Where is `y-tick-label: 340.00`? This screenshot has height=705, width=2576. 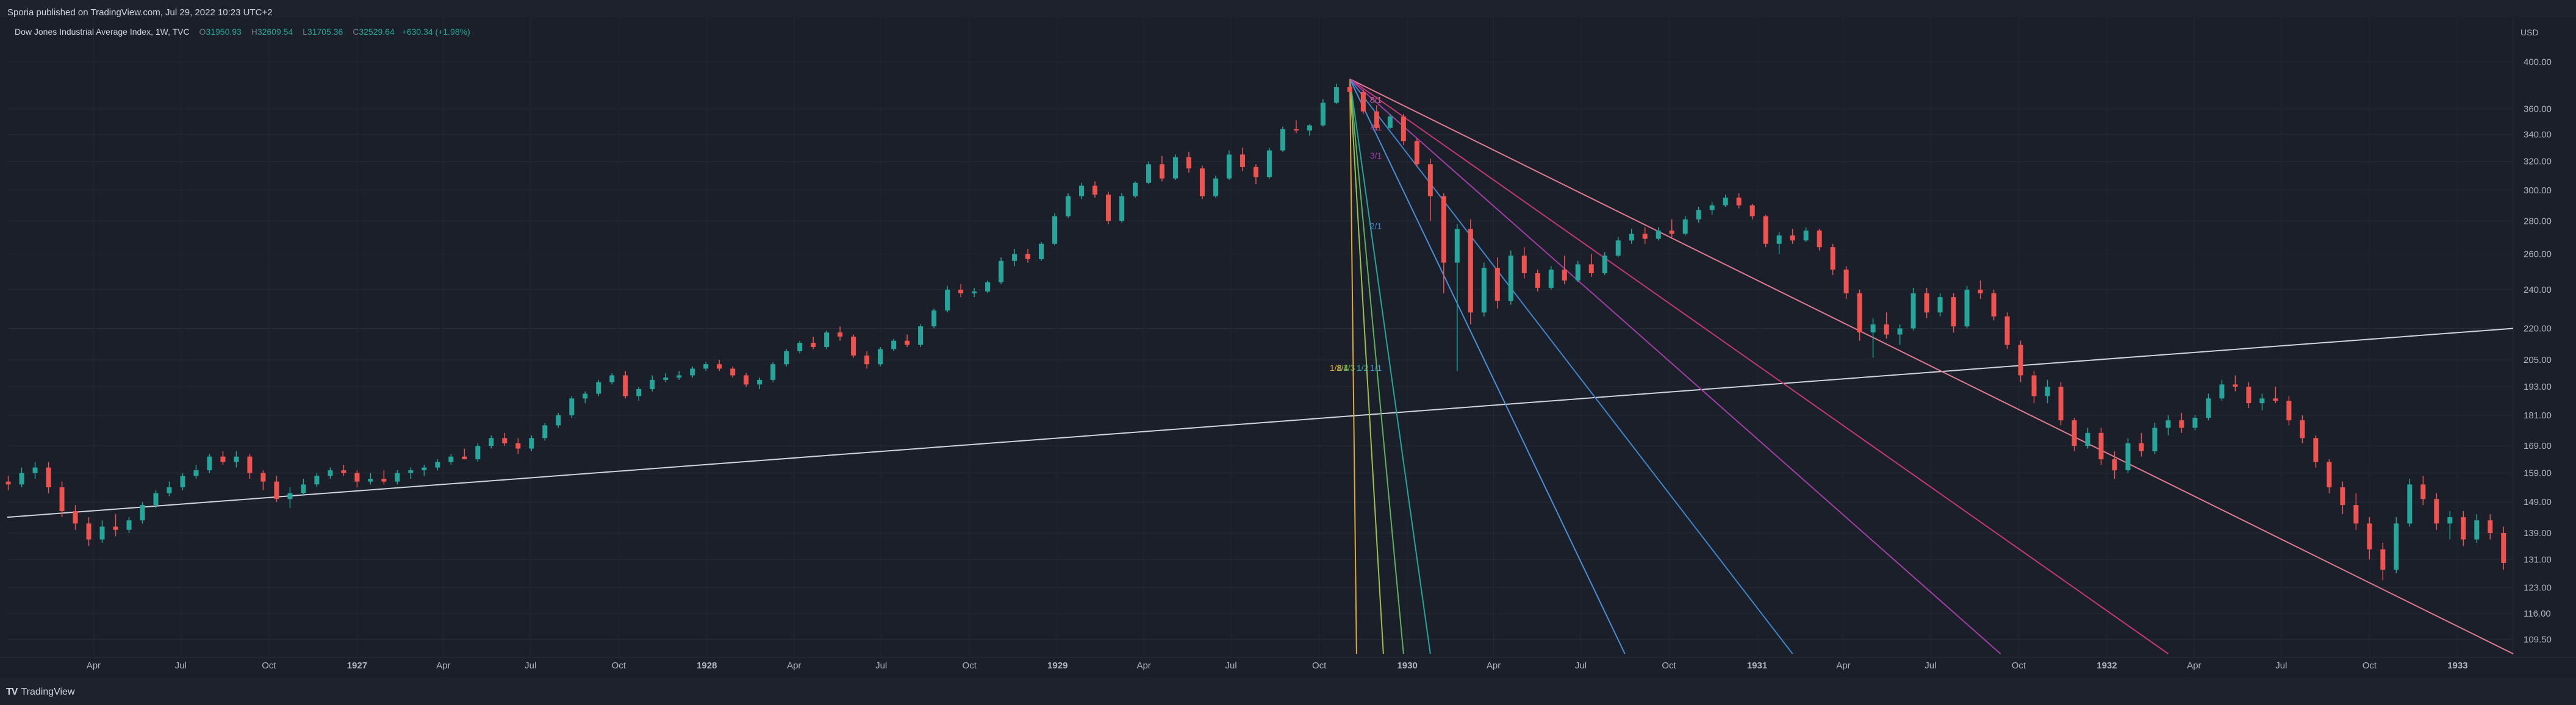
y-tick-label: 340.00 is located at coordinates (2538, 134).